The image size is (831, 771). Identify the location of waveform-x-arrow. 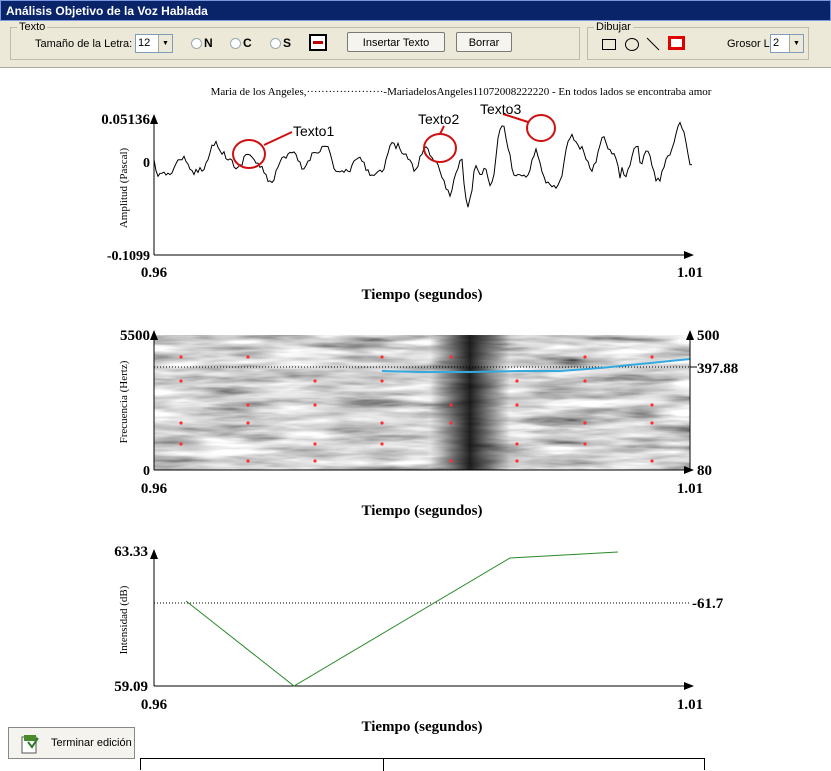
(689, 255).